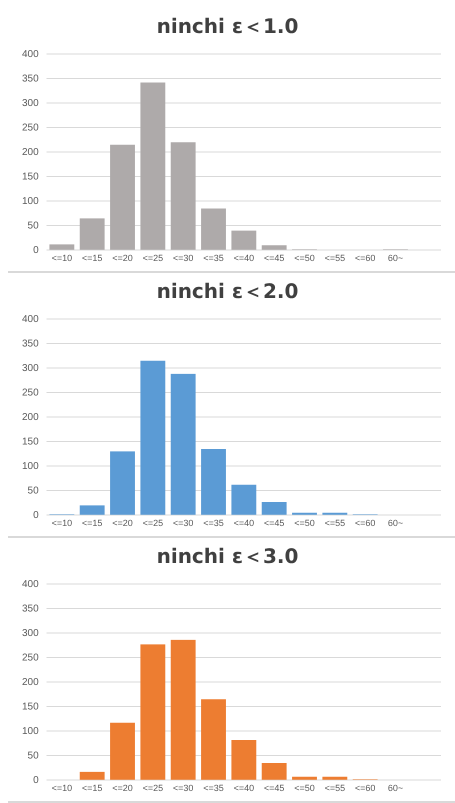 The height and width of the screenshot is (803, 455). I want to click on chart-title: ninchi ε＜2.0, so click(227, 291).